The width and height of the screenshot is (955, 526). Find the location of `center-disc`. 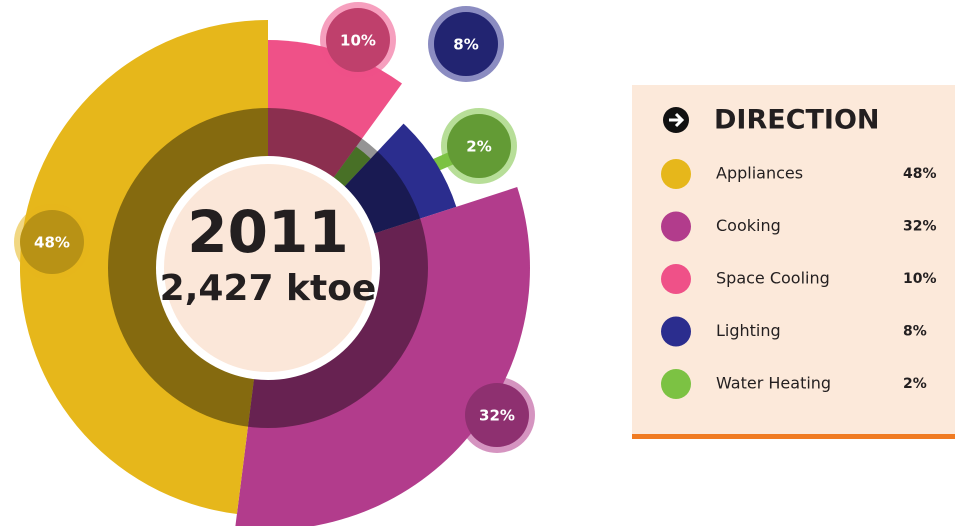

center-disc is located at coordinates (268, 268).